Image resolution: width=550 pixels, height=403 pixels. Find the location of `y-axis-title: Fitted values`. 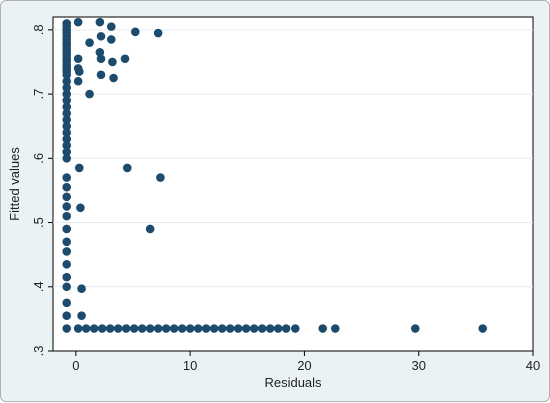

y-axis-title: Fitted values is located at coordinates (14, 184).